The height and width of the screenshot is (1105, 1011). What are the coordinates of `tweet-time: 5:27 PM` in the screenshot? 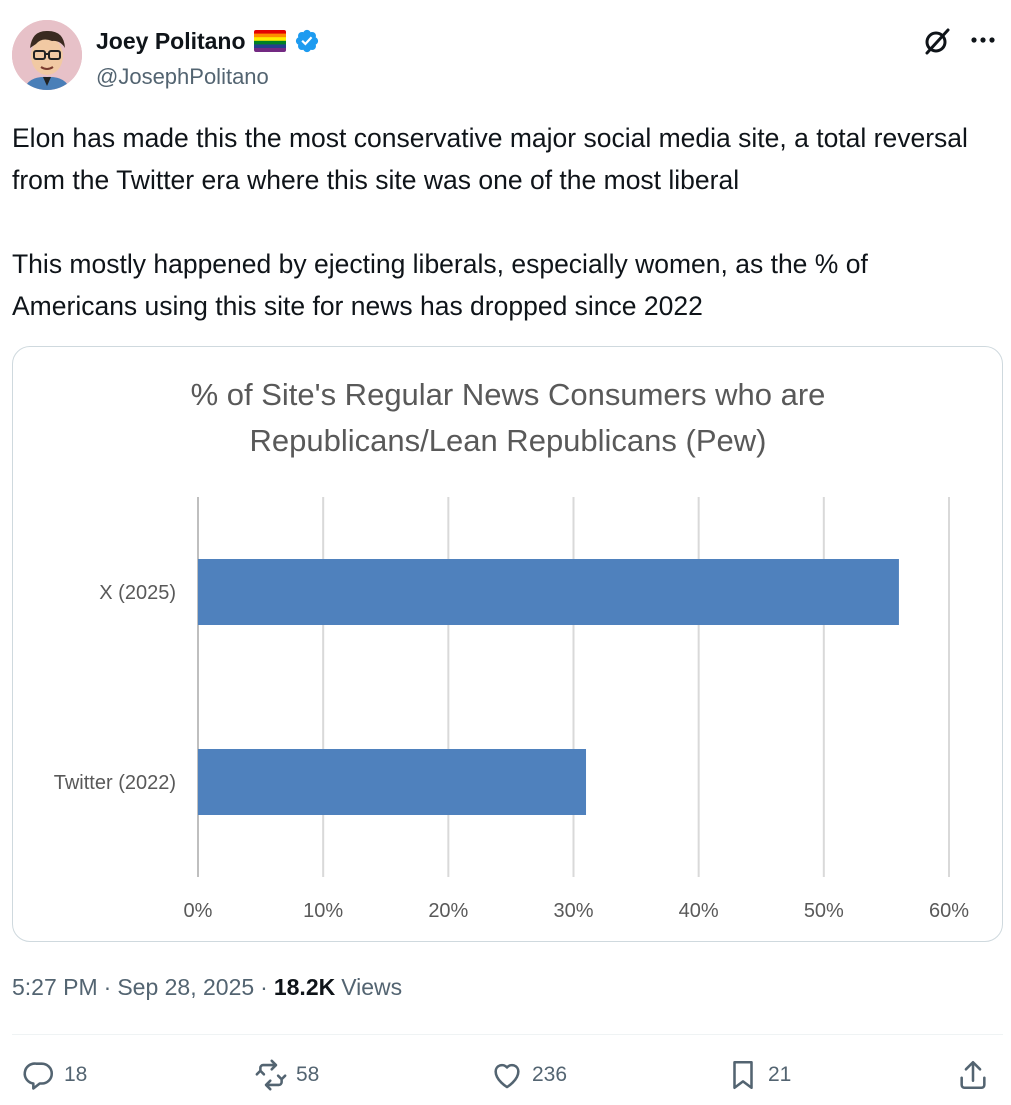 It's located at (55, 987).